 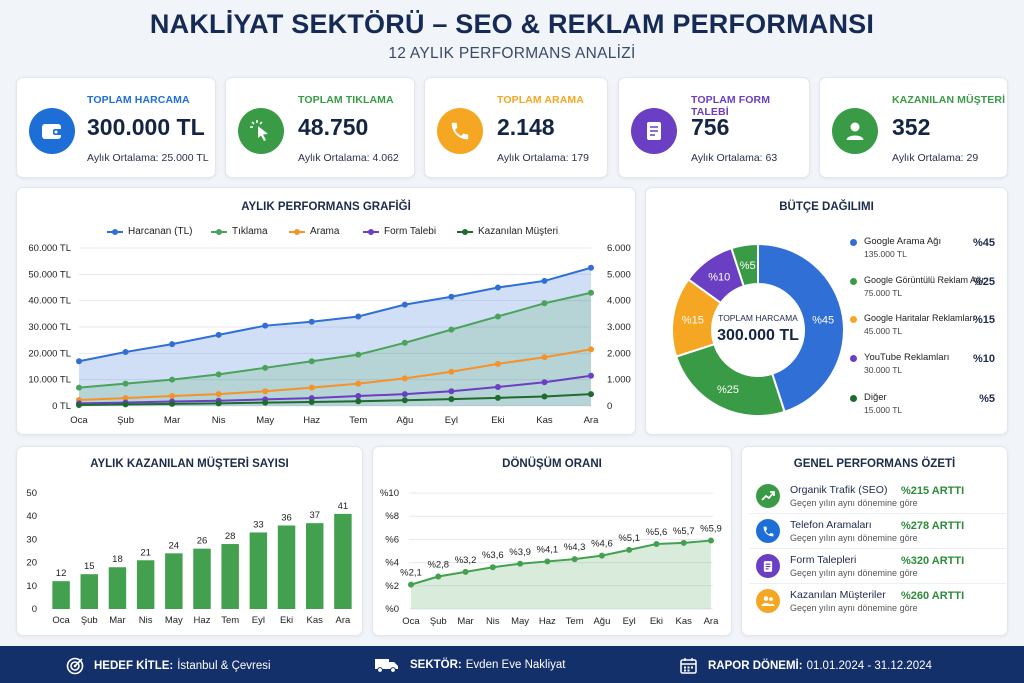 What do you see at coordinates (730, 379) in the screenshot?
I see `donut-slice` at bounding box center [730, 379].